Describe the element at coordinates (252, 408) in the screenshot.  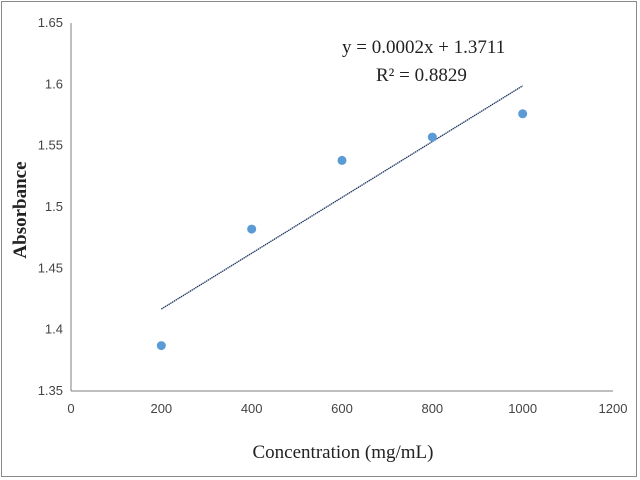
I see `x-tick-label: 400` at that location.